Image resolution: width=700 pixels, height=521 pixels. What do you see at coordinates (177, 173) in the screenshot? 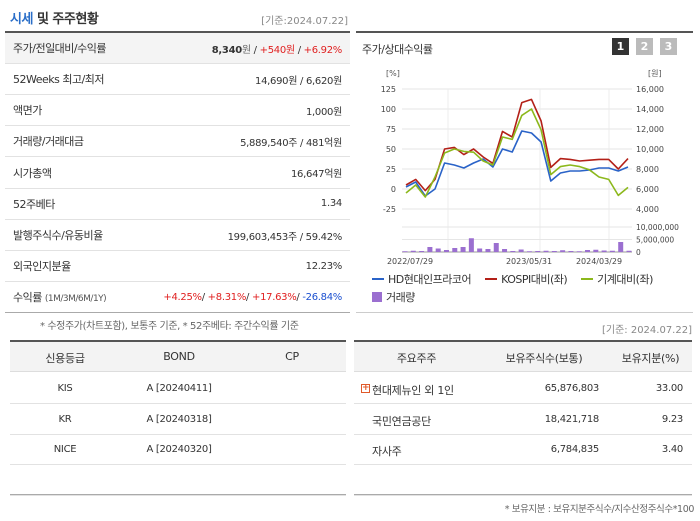
I see `summary-row: 시가총액 16,647억원` at bounding box center [177, 173].